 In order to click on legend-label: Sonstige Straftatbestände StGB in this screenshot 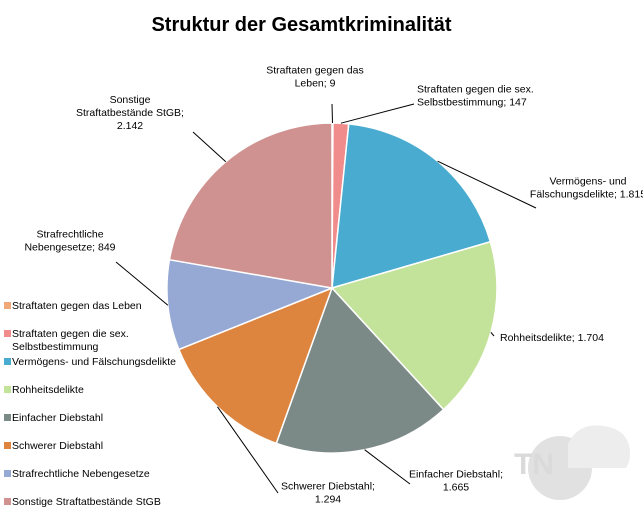, I will do `click(86, 502)`.